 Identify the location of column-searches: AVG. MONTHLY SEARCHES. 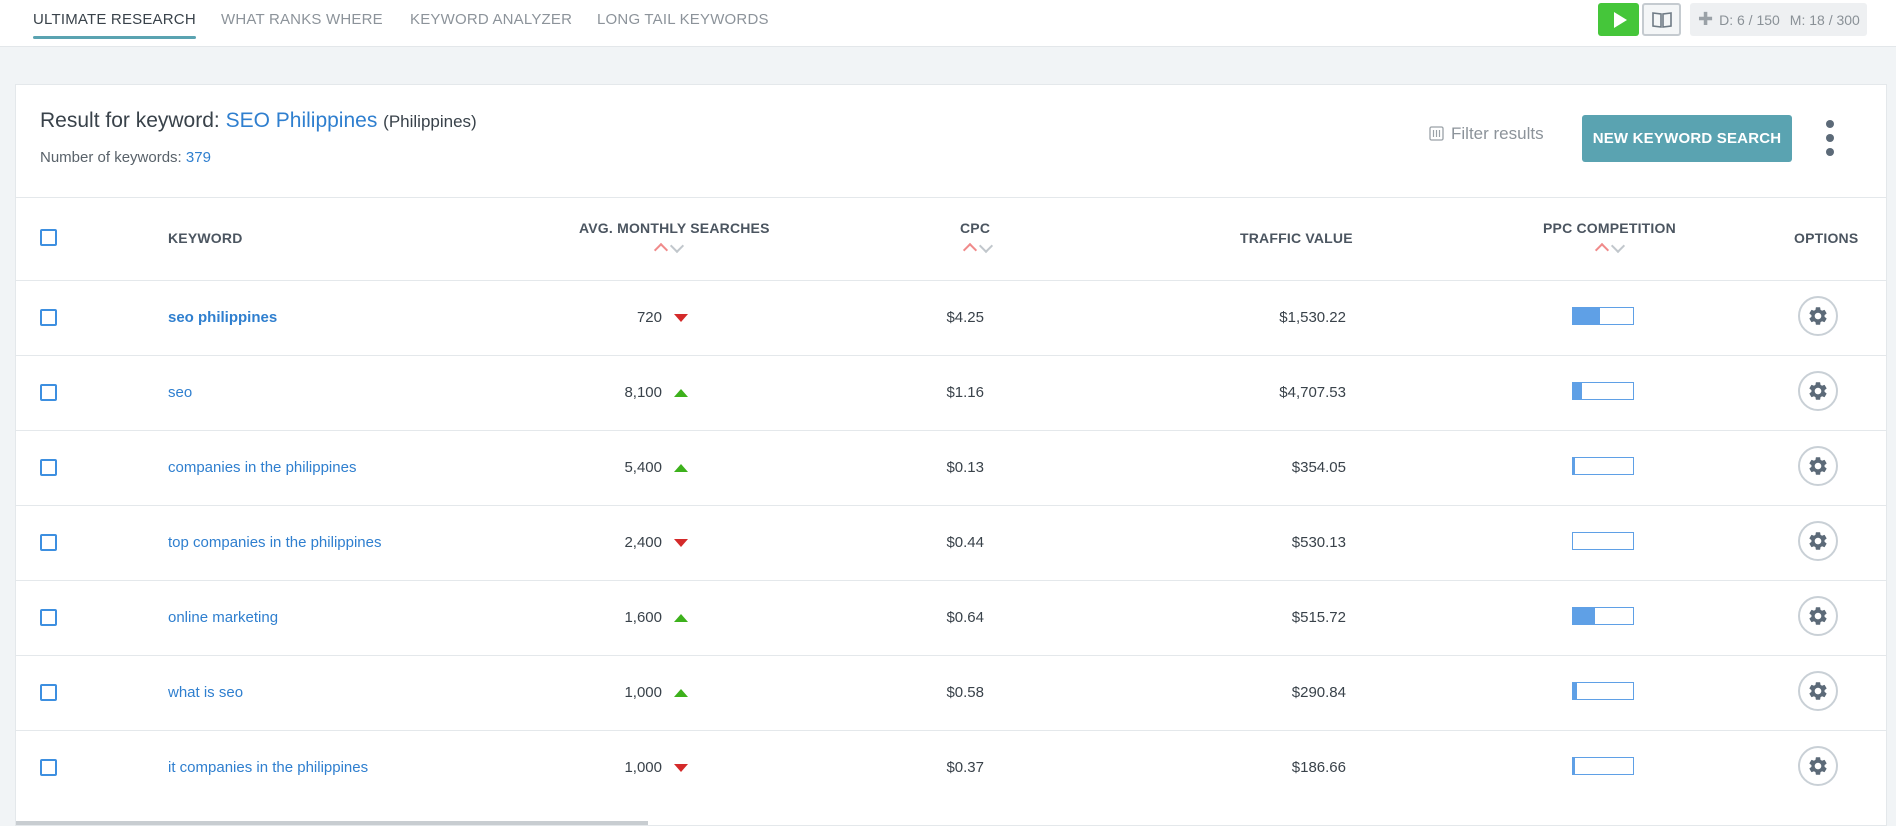
(674, 228).